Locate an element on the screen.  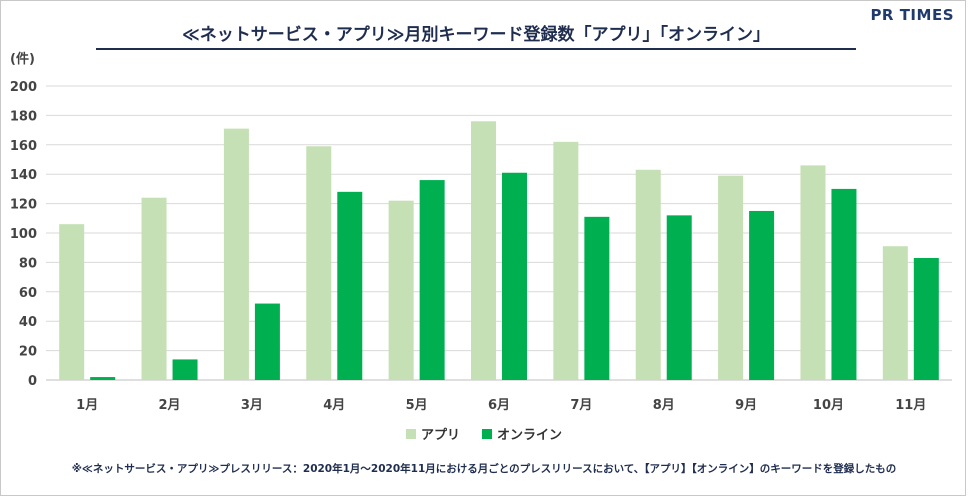
x-tick-label: 2月 is located at coordinates (170, 405).